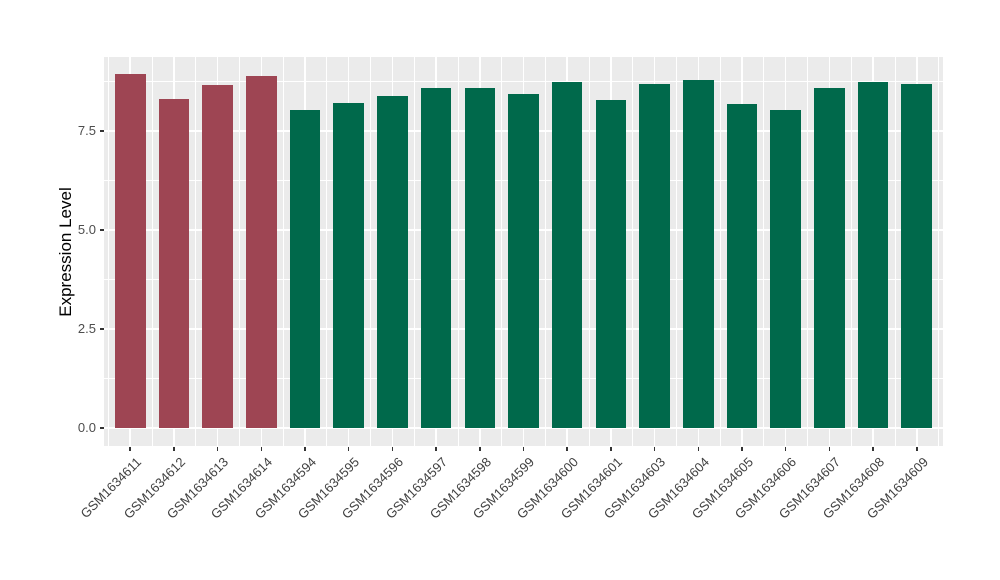  I want to click on y-tick-label: 7.5, so click(86, 131).